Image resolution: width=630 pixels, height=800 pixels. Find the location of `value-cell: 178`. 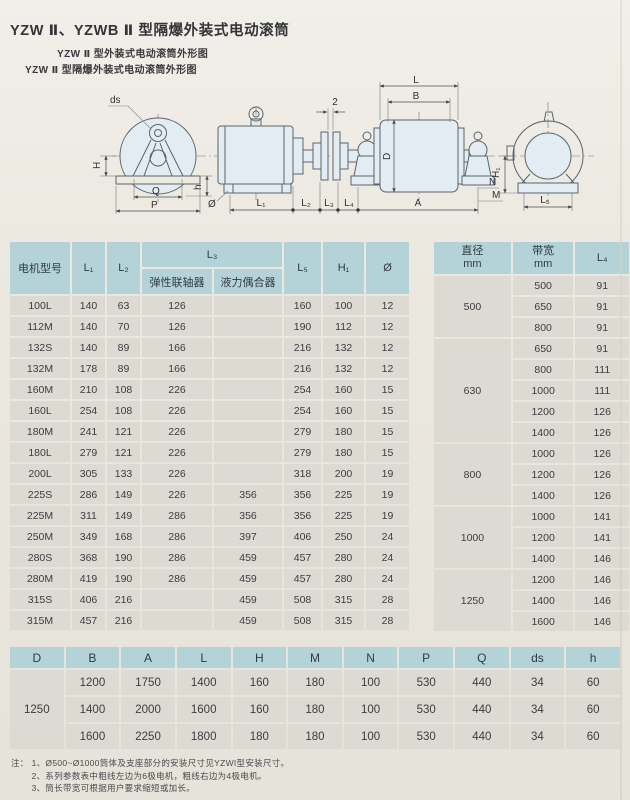

value-cell: 178 is located at coordinates (88, 368).